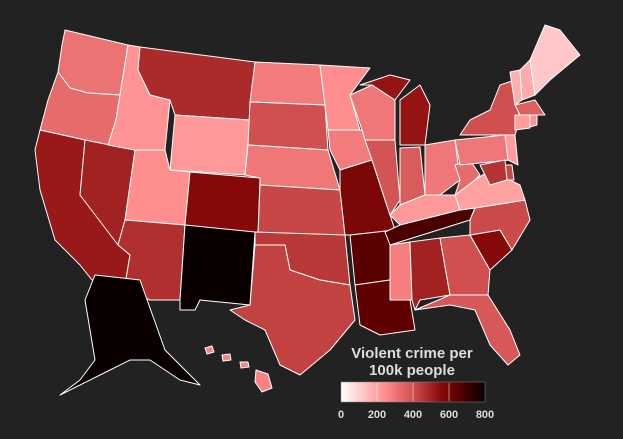 This screenshot has height=439, width=623. I want to click on state-ma, so click(530, 107).